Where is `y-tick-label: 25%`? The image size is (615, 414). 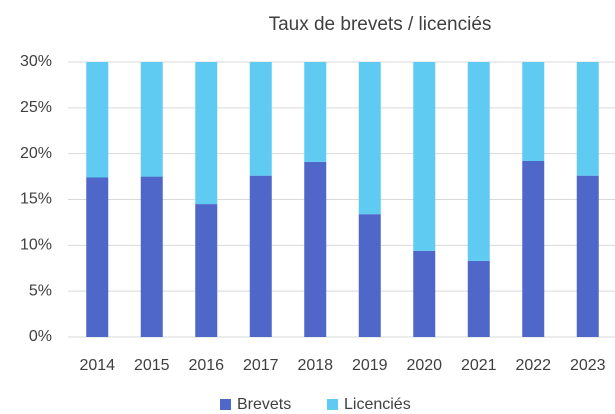
y-tick-label: 25% is located at coordinates (36, 107).